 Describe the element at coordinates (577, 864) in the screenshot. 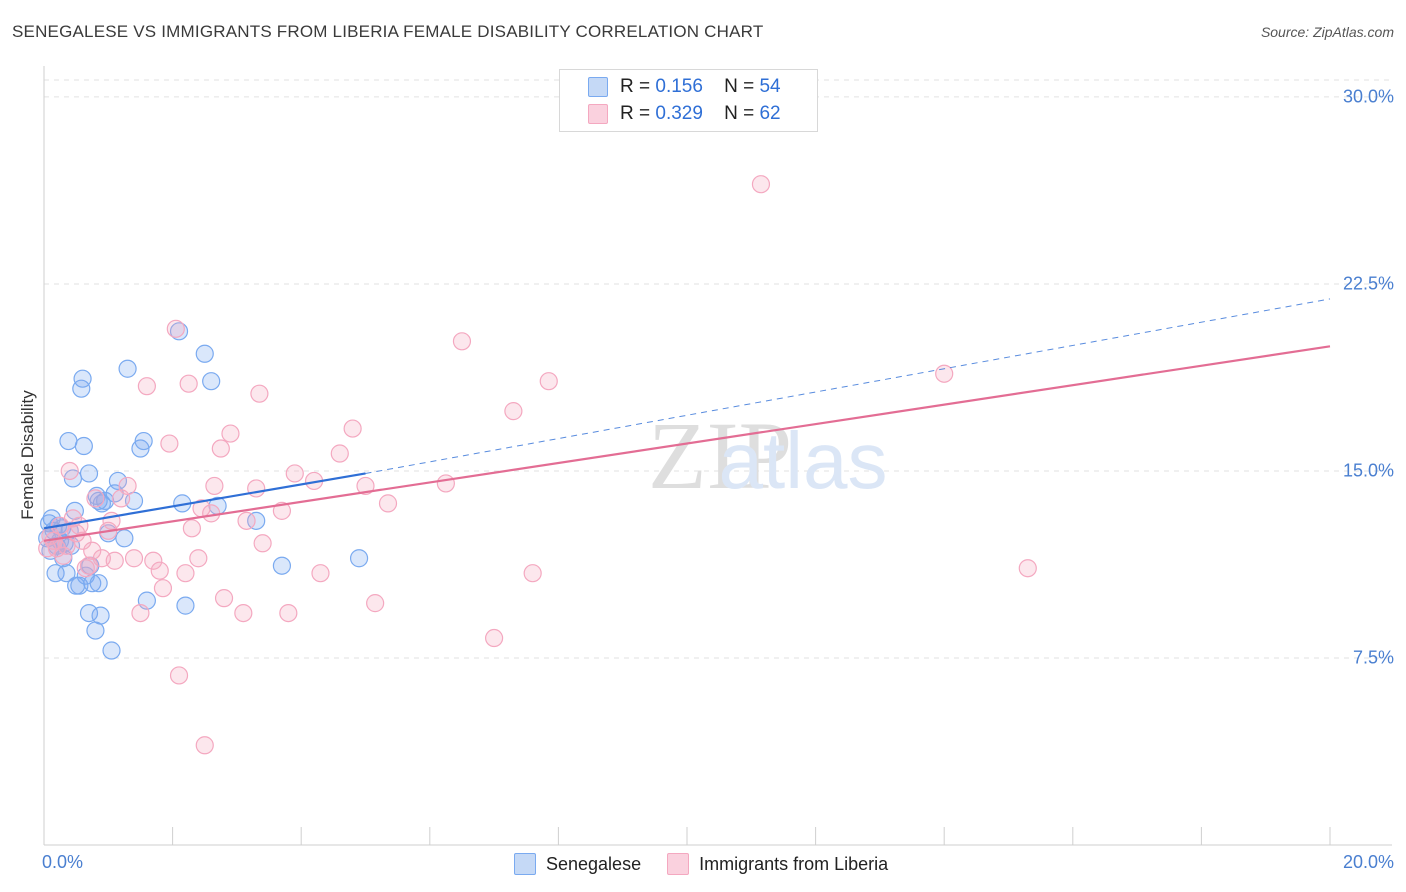

I see `legend-item-senegalese: Senegalese` at that location.